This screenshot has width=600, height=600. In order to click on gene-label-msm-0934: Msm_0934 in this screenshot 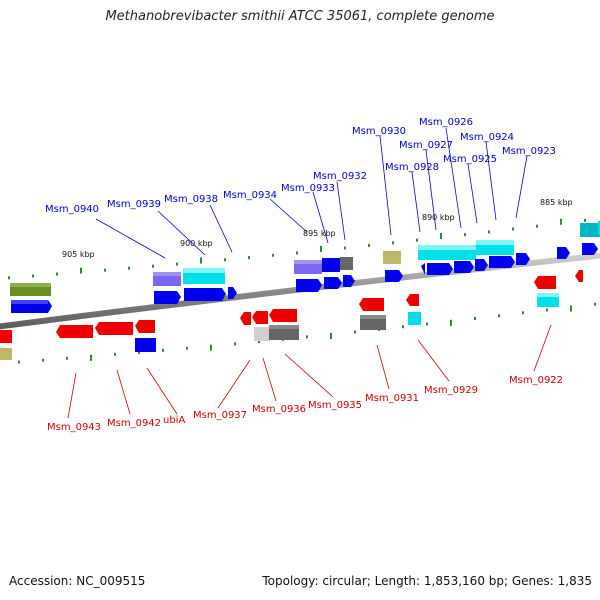, I will do `click(250, 195)`.